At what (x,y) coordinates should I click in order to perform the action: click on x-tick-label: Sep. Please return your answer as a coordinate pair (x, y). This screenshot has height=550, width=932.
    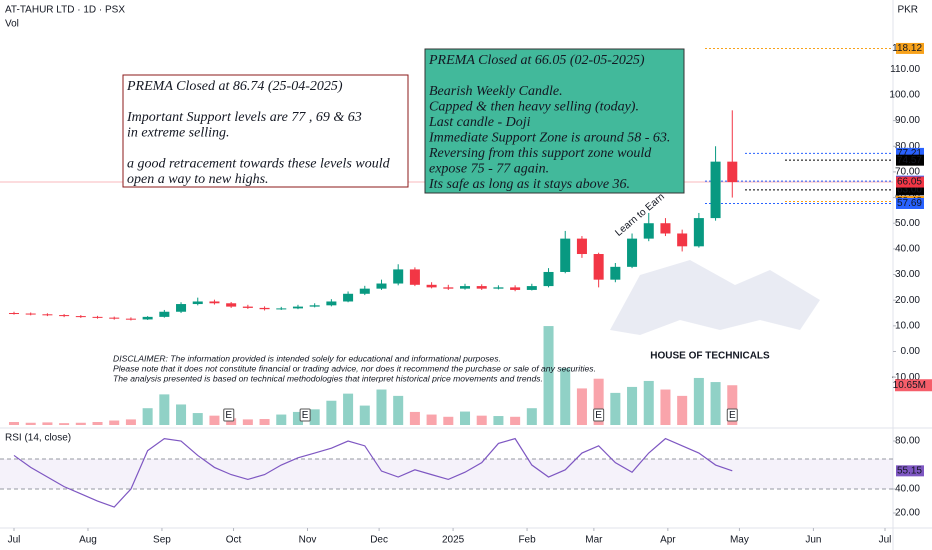
    Looking at the image, I should click on (162, 540).